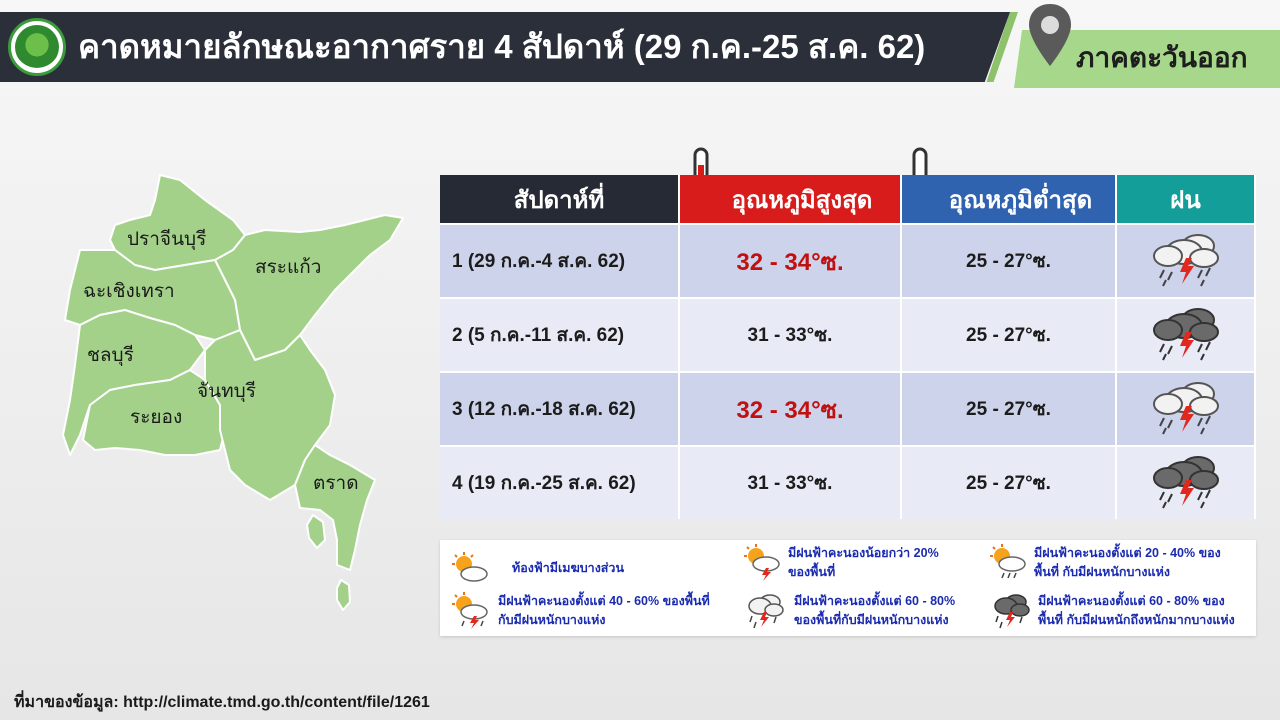  Describe the element at coordinates (226, 391) in the screenshot. I see `map-label-chanthaburi: จันทบุรี` at that location.